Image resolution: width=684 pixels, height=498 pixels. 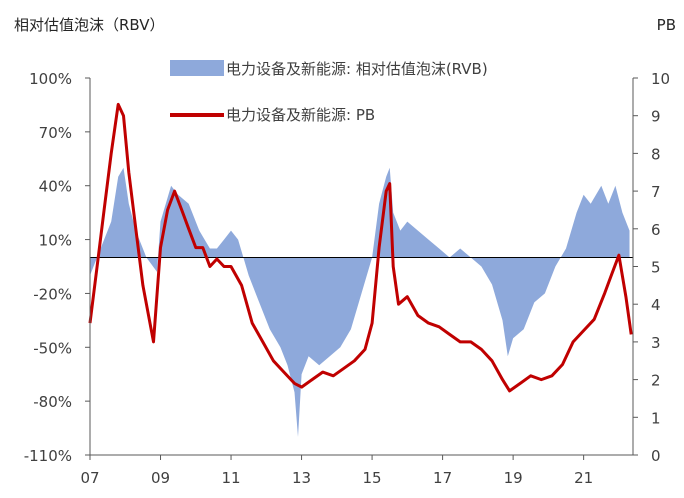 I want to click on left-tick-label: 40%, so click(x=55, y=187).